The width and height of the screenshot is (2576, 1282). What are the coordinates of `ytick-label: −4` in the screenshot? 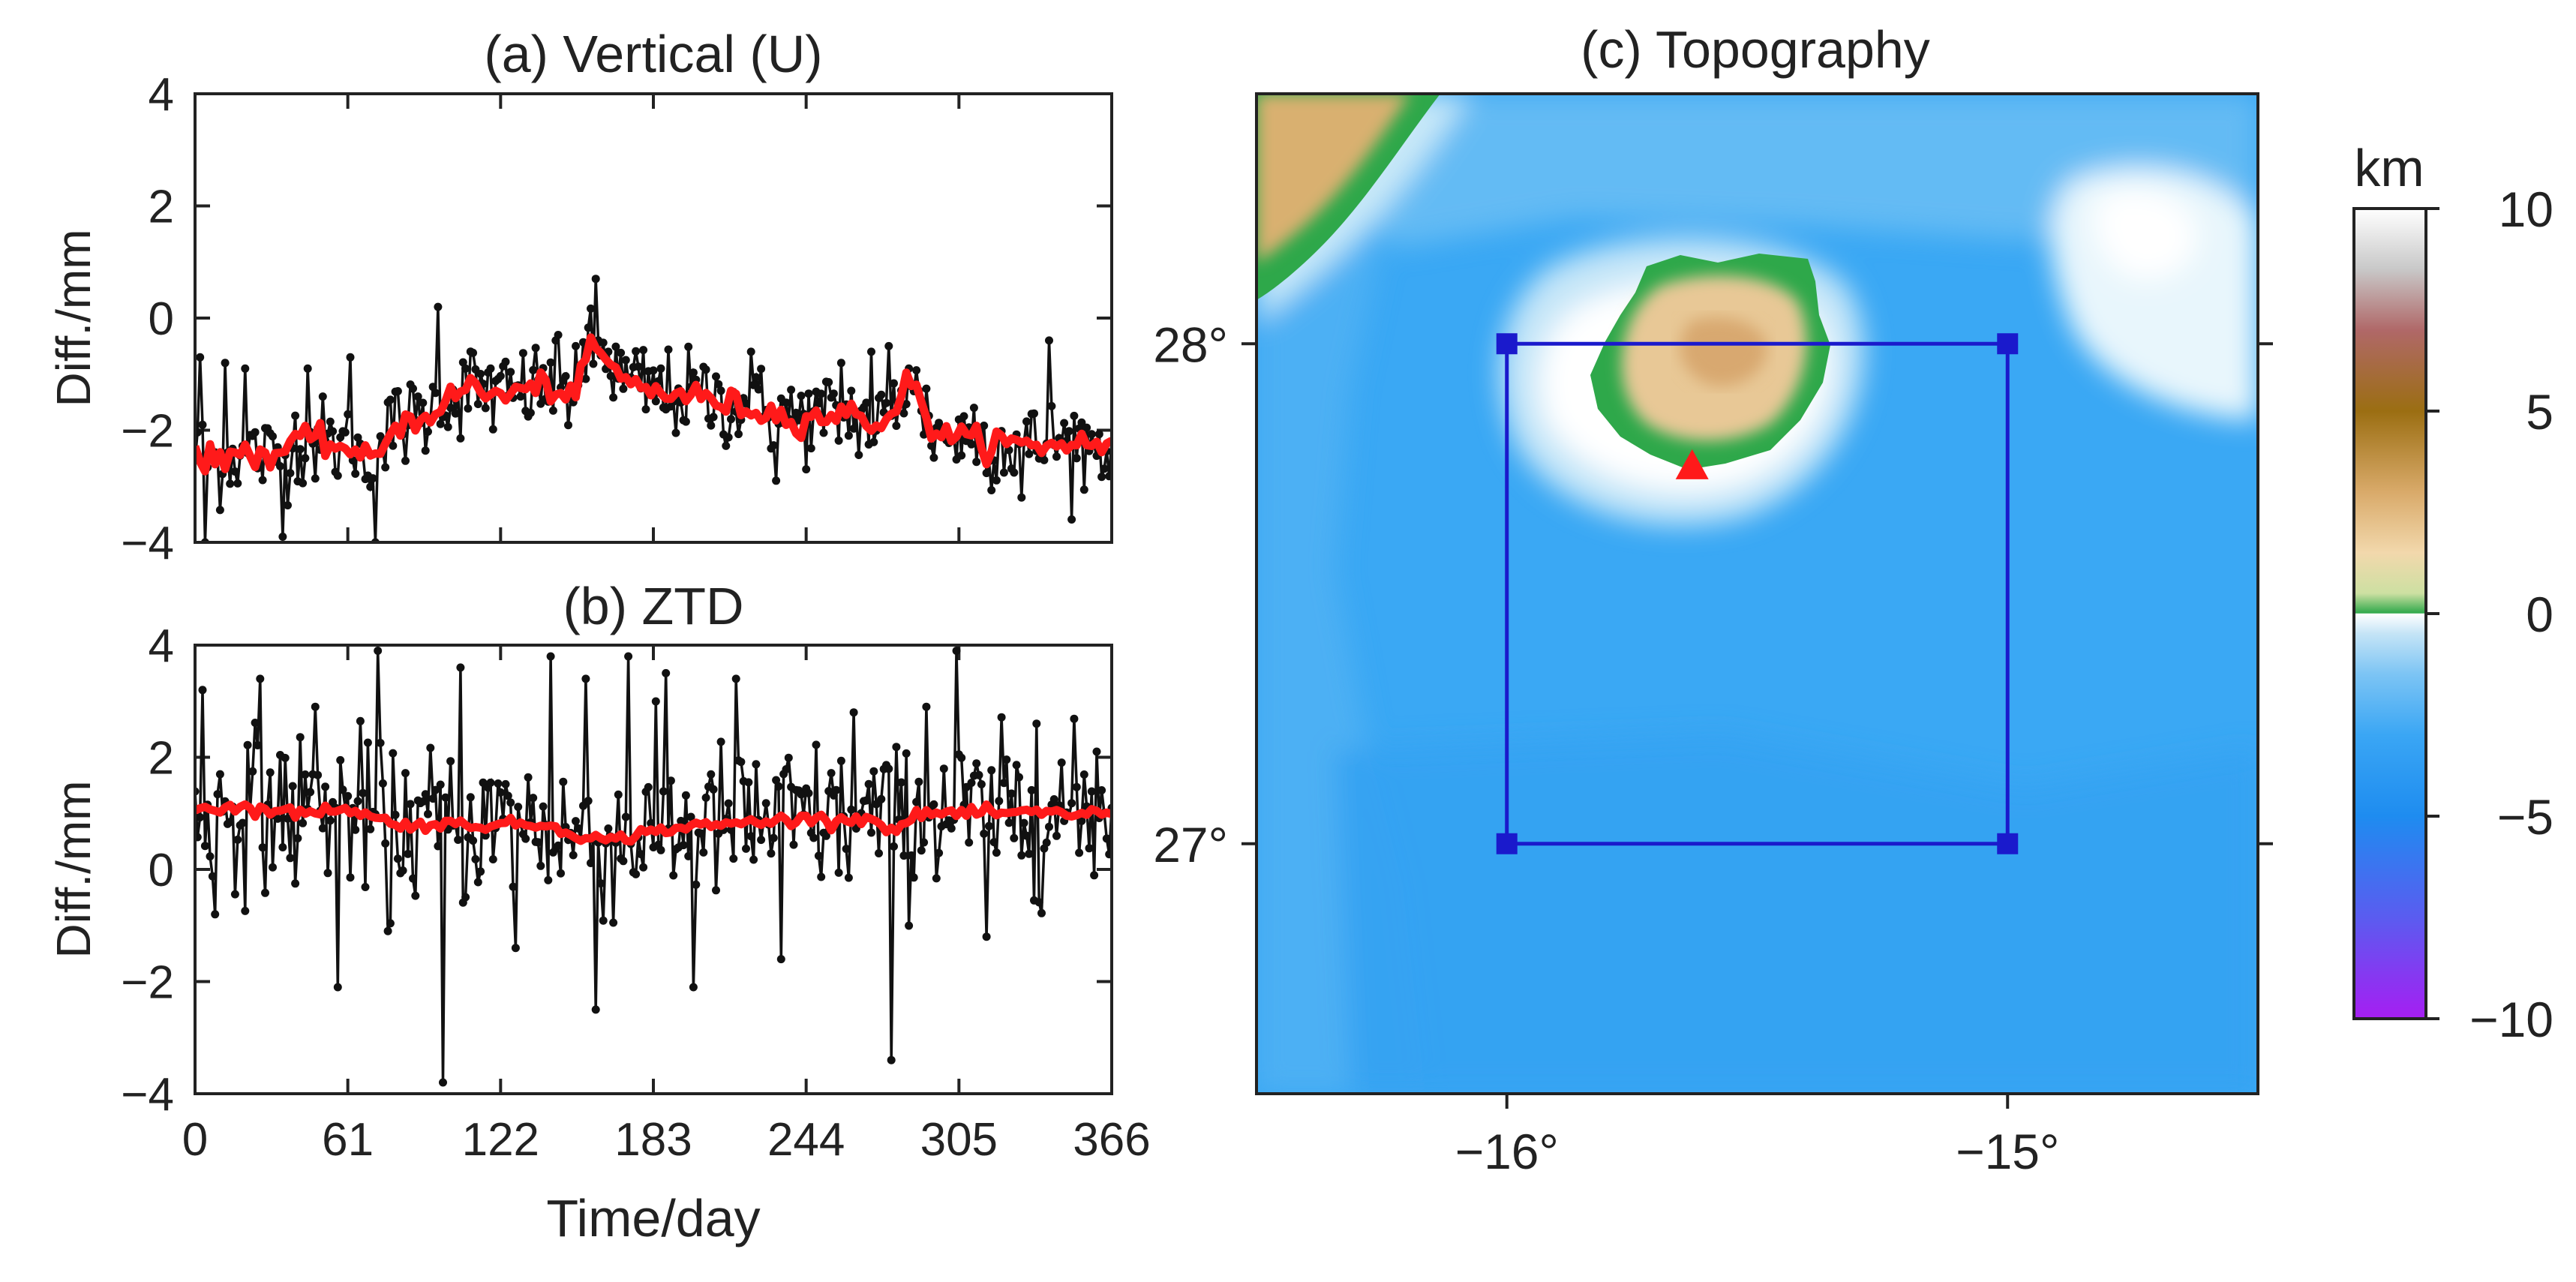 It's located at (147, 1095).